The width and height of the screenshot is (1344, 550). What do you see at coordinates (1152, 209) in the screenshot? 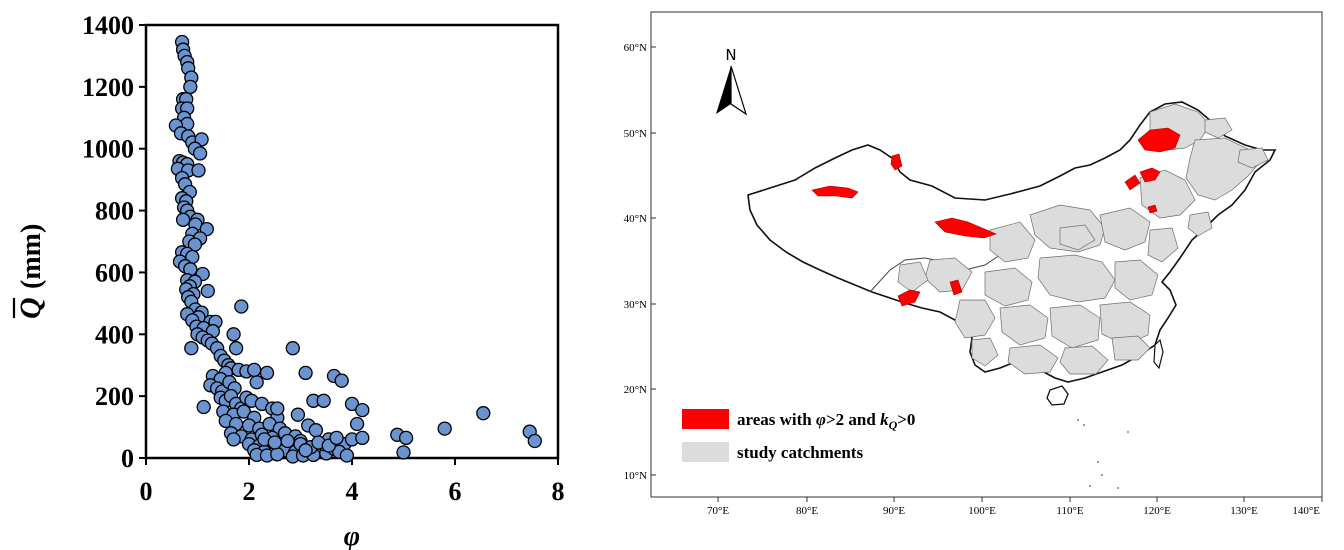
I see `highlight-liaoning` at bounding box center [1152, 209].